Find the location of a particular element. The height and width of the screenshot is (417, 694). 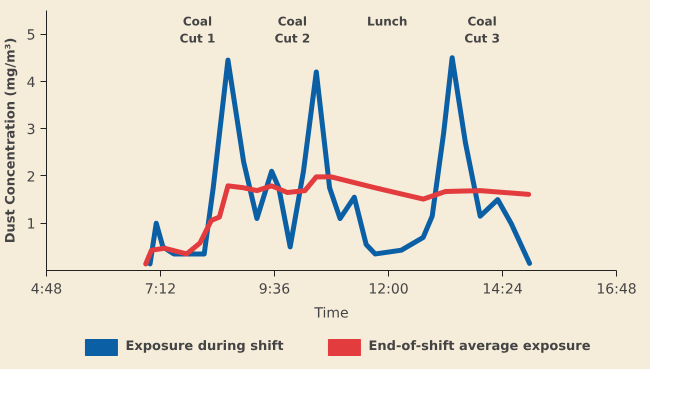

y-tick-label: 4 is located at coordinates (31, 82).